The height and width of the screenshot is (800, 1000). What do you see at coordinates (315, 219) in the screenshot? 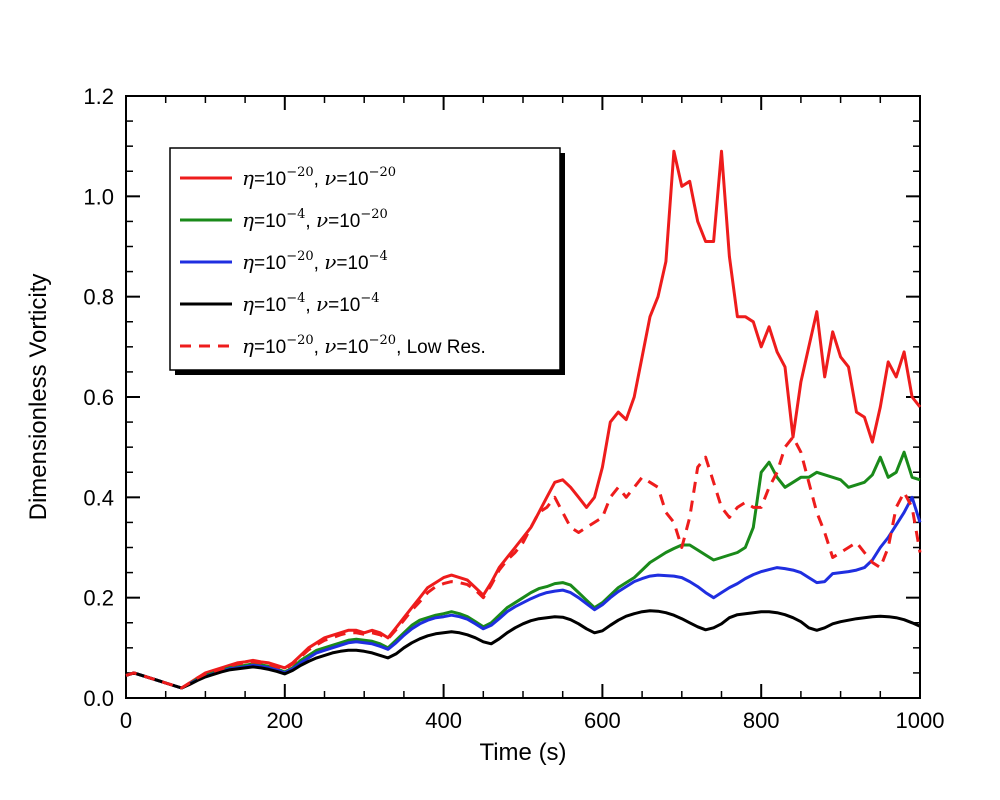
I see `legend-label-2: η=10−4, ν=10−20` at bounding box center [315, 219].